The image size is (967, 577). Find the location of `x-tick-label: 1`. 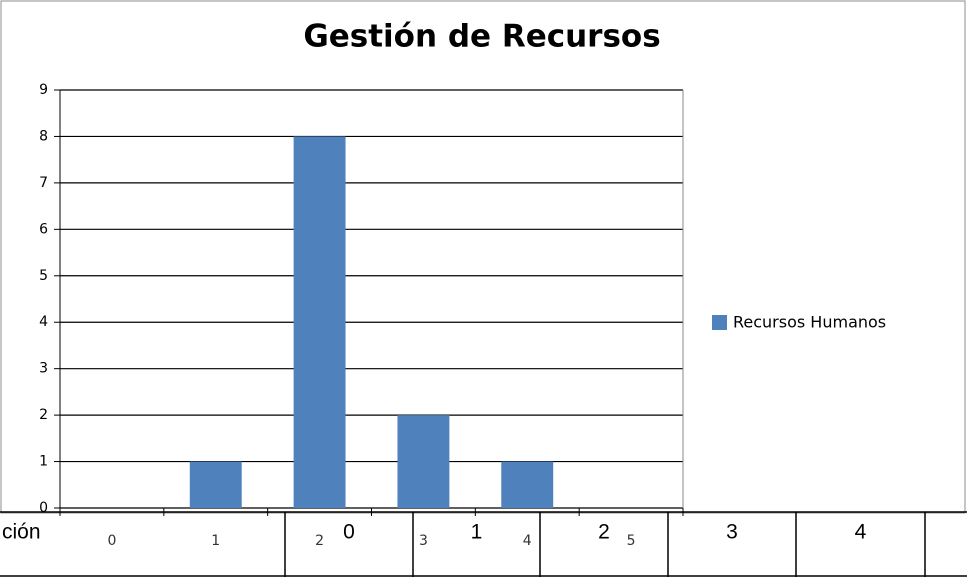

x-tick-label: 1 is located at coordinates (215, 541).